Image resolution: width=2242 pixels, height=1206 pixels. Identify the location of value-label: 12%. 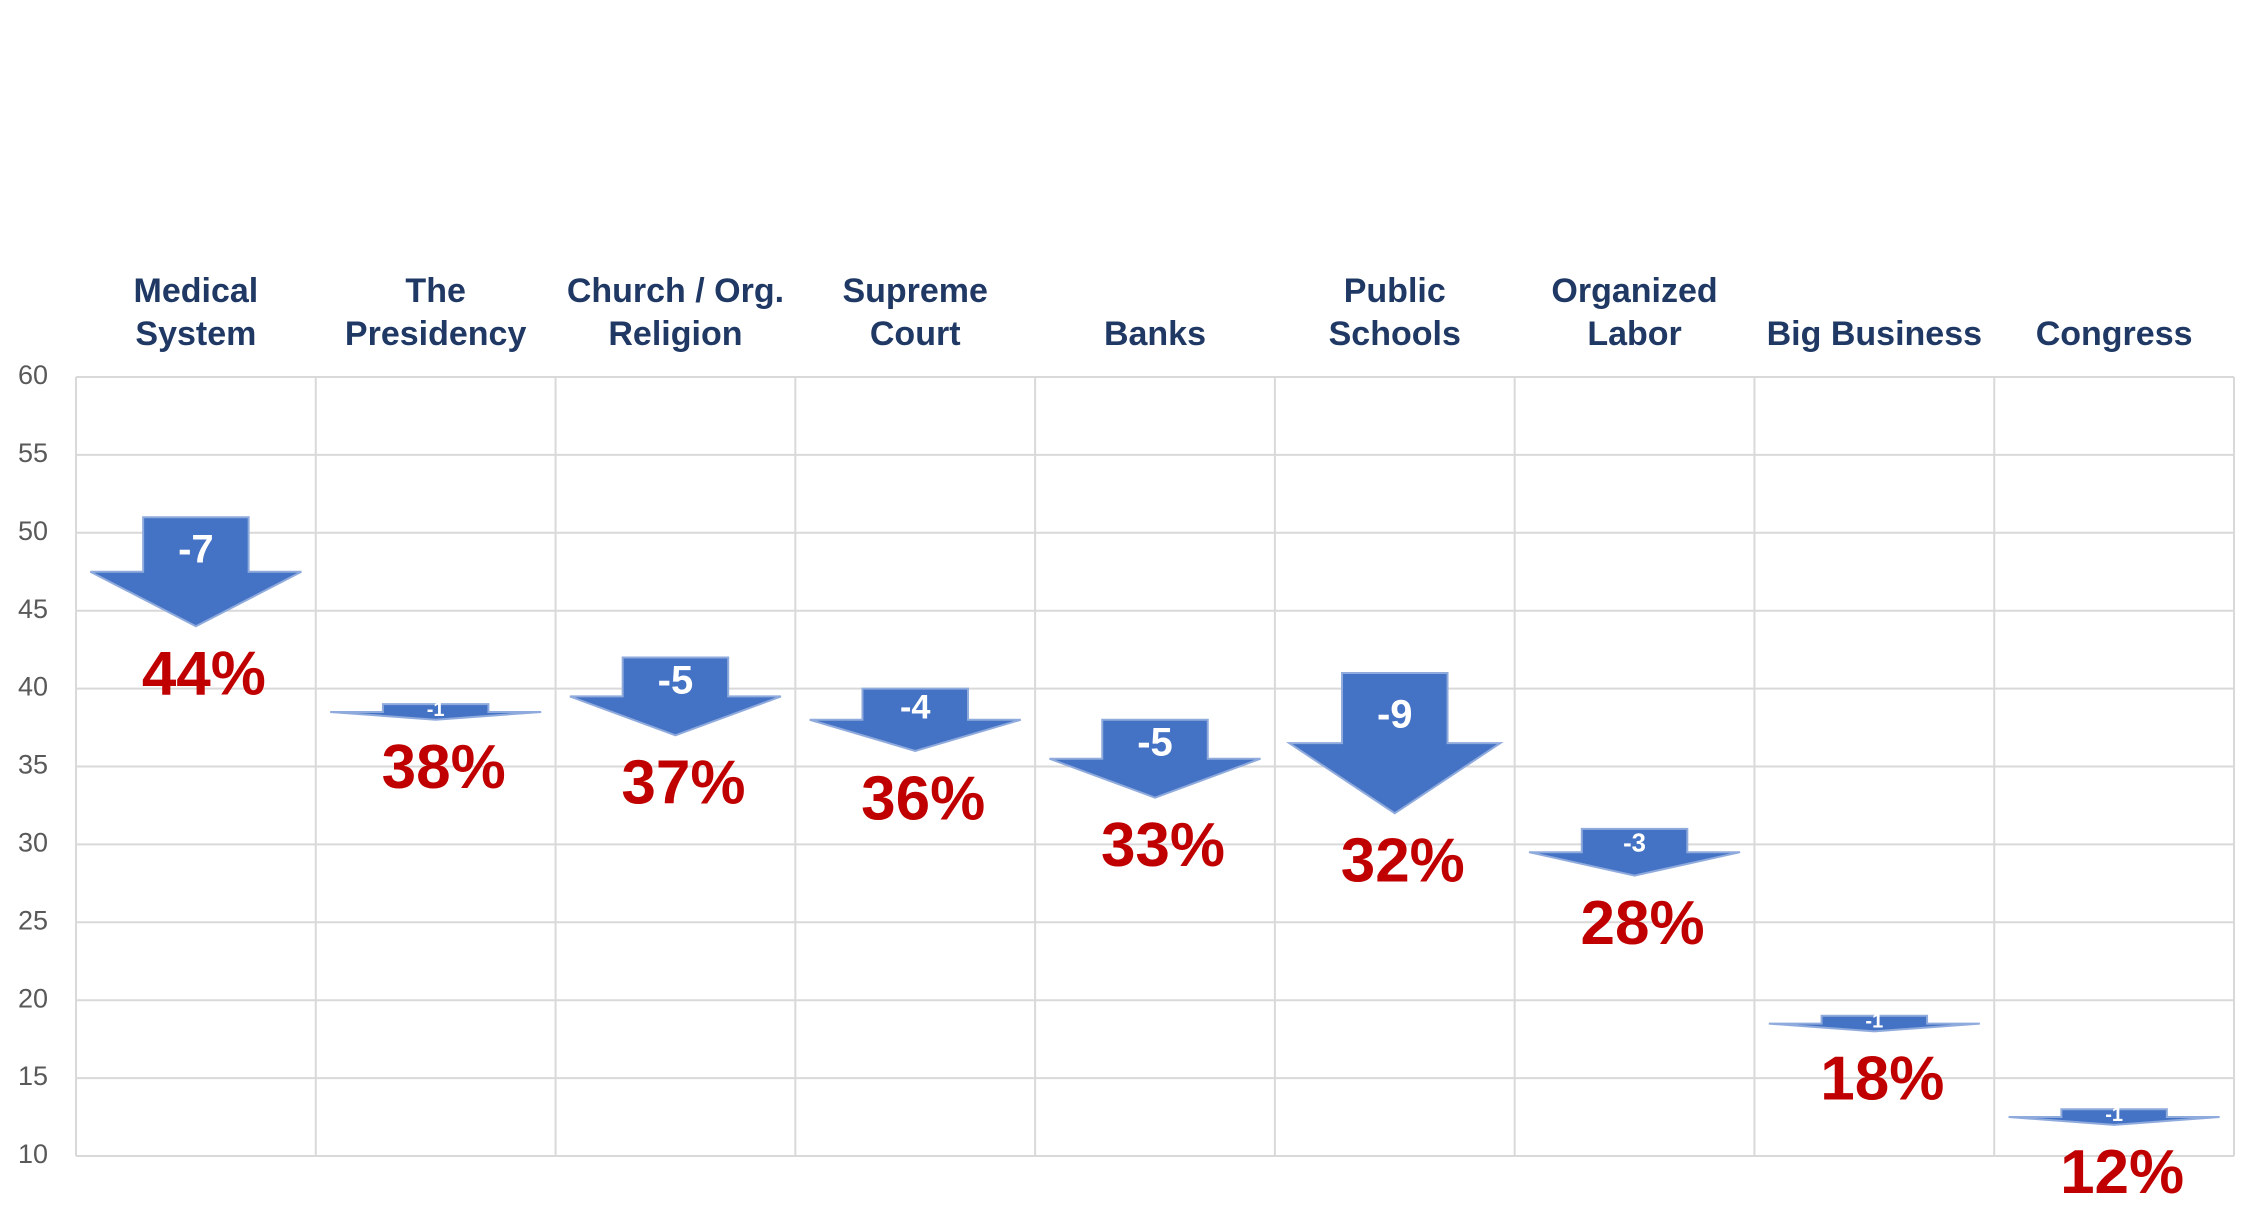
(2122, 1172).